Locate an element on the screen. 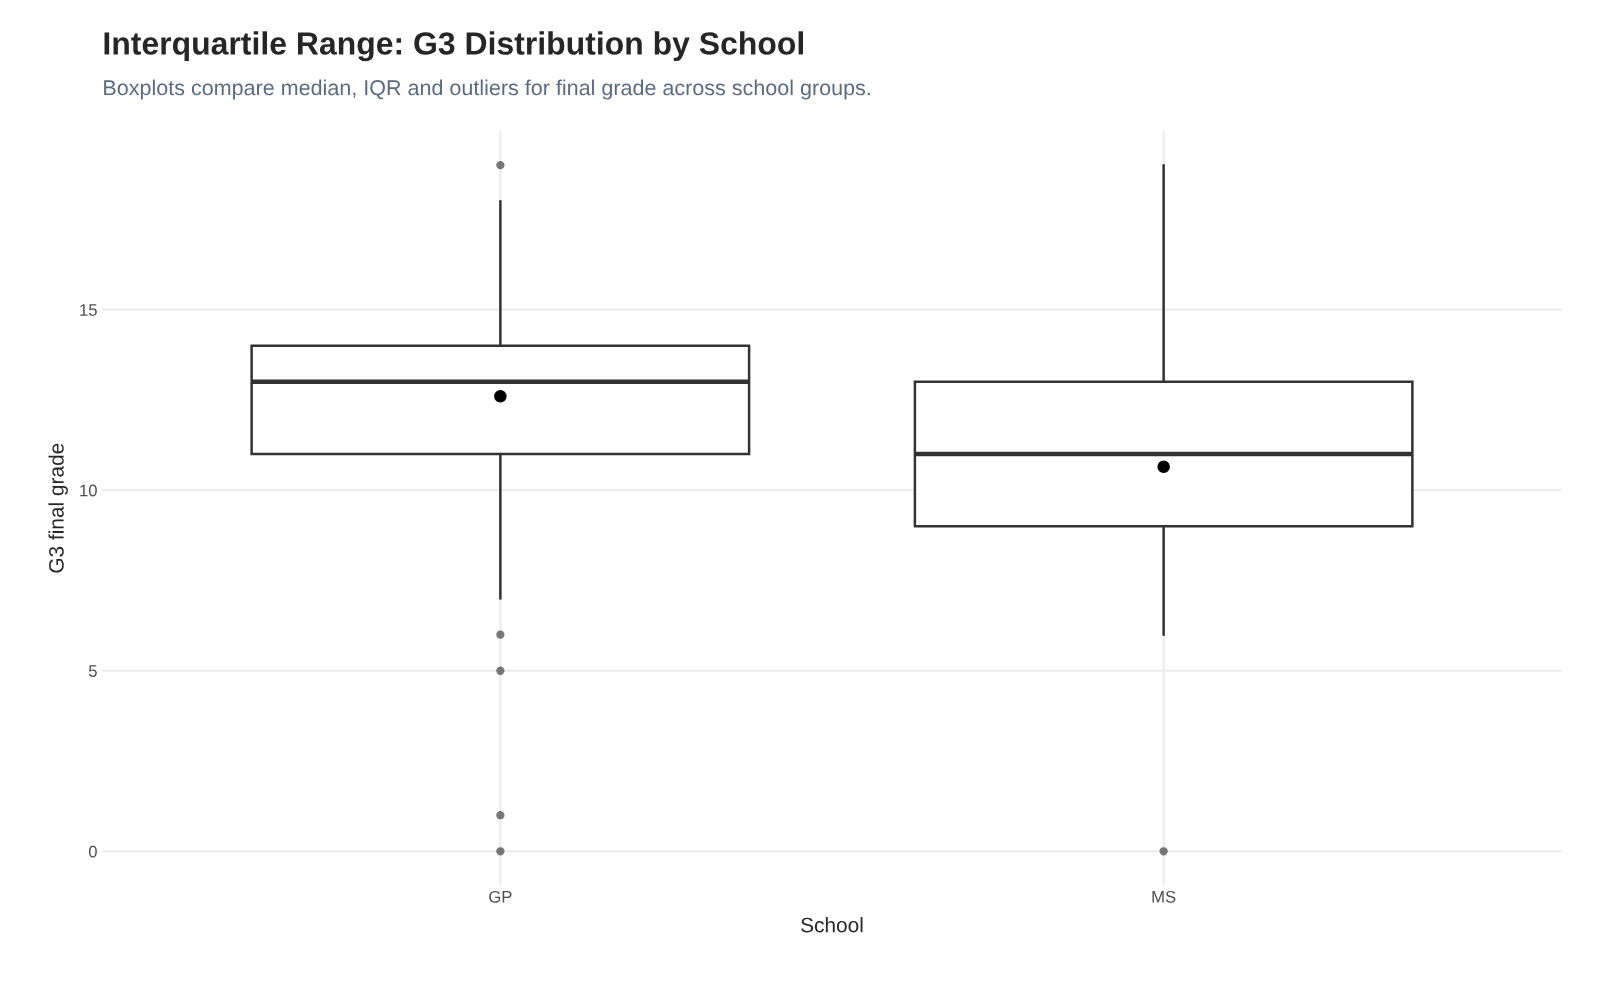 Image resolution: width=1600 pixels, height=984 pixels. y-tick-label: 10 is located at coordinates (88, 490).